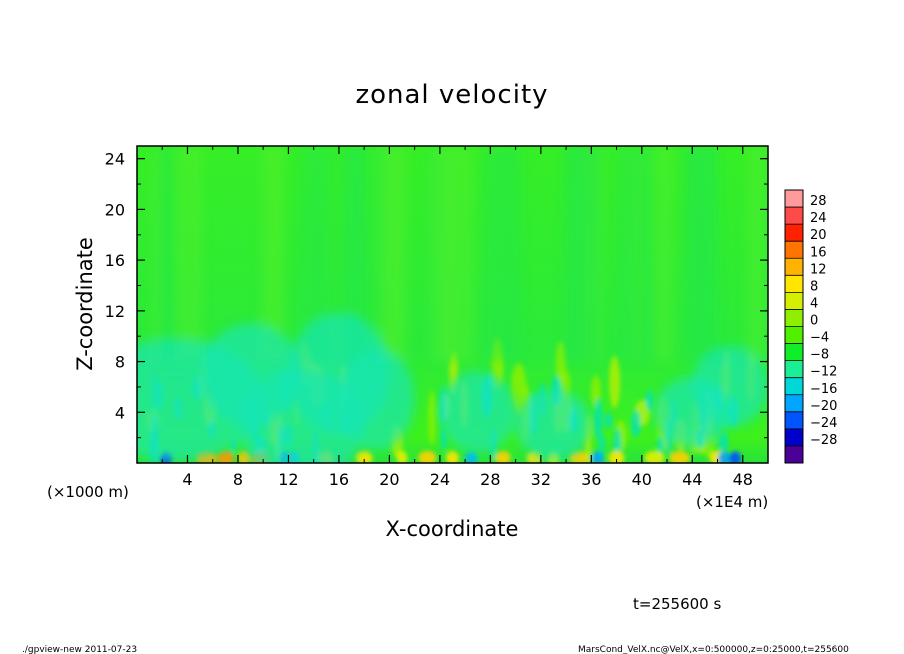 The width and height of the screenshot is (904, 654). I want to click on colorbar-label: 16, so click(818, 252).